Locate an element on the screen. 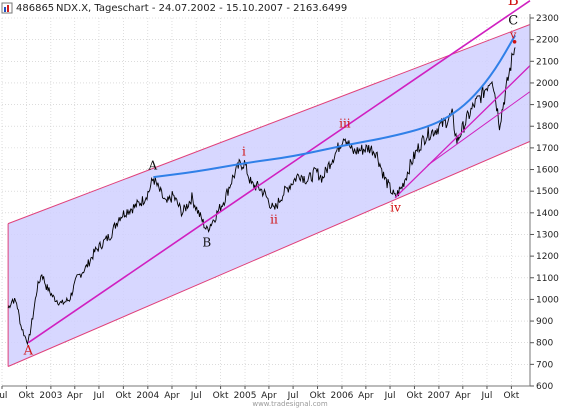 This screenshot has width=580, height=412. x-tick-label: 2007 is located at coordinates (438, 396).